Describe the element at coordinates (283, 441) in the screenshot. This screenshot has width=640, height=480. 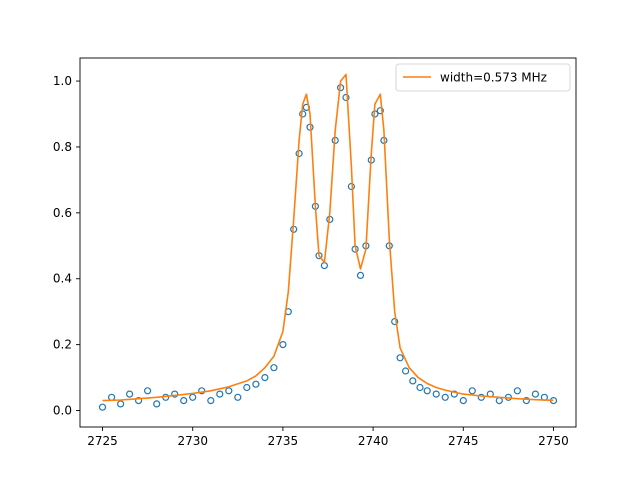
I see `x-tick-label: 2735` at that location.